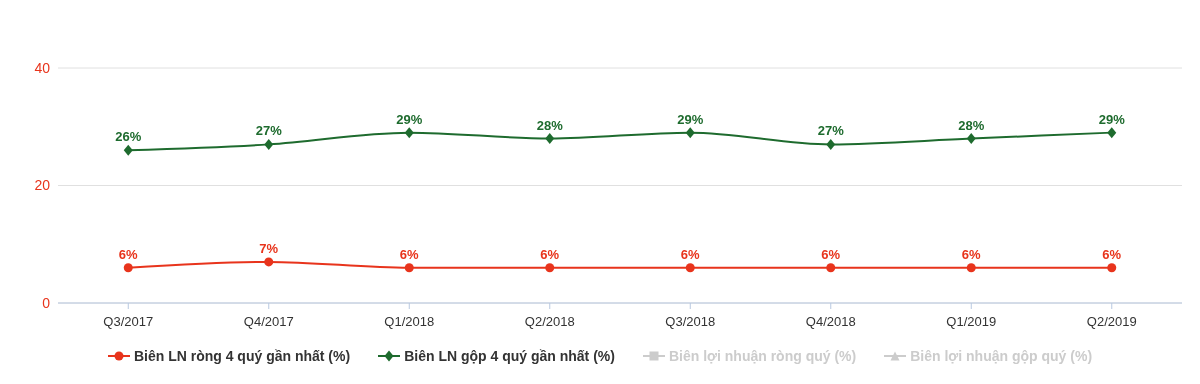 This screenshot has height=384, width=1200. I want to click on x-tick-label: Q4/2018, so click(830, 322).